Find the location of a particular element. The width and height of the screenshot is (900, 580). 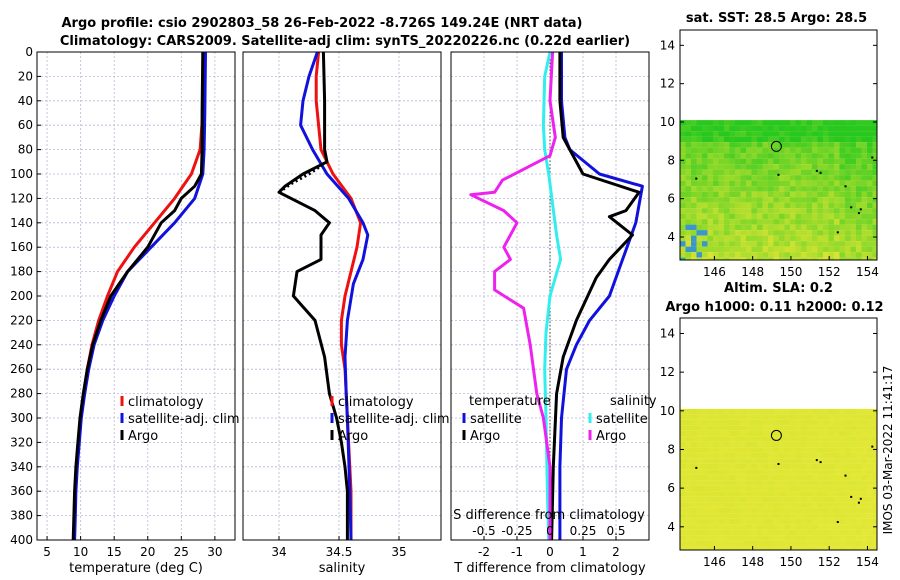

difference-s-tick-label: -0.25 is located at coordinates (516, 531).